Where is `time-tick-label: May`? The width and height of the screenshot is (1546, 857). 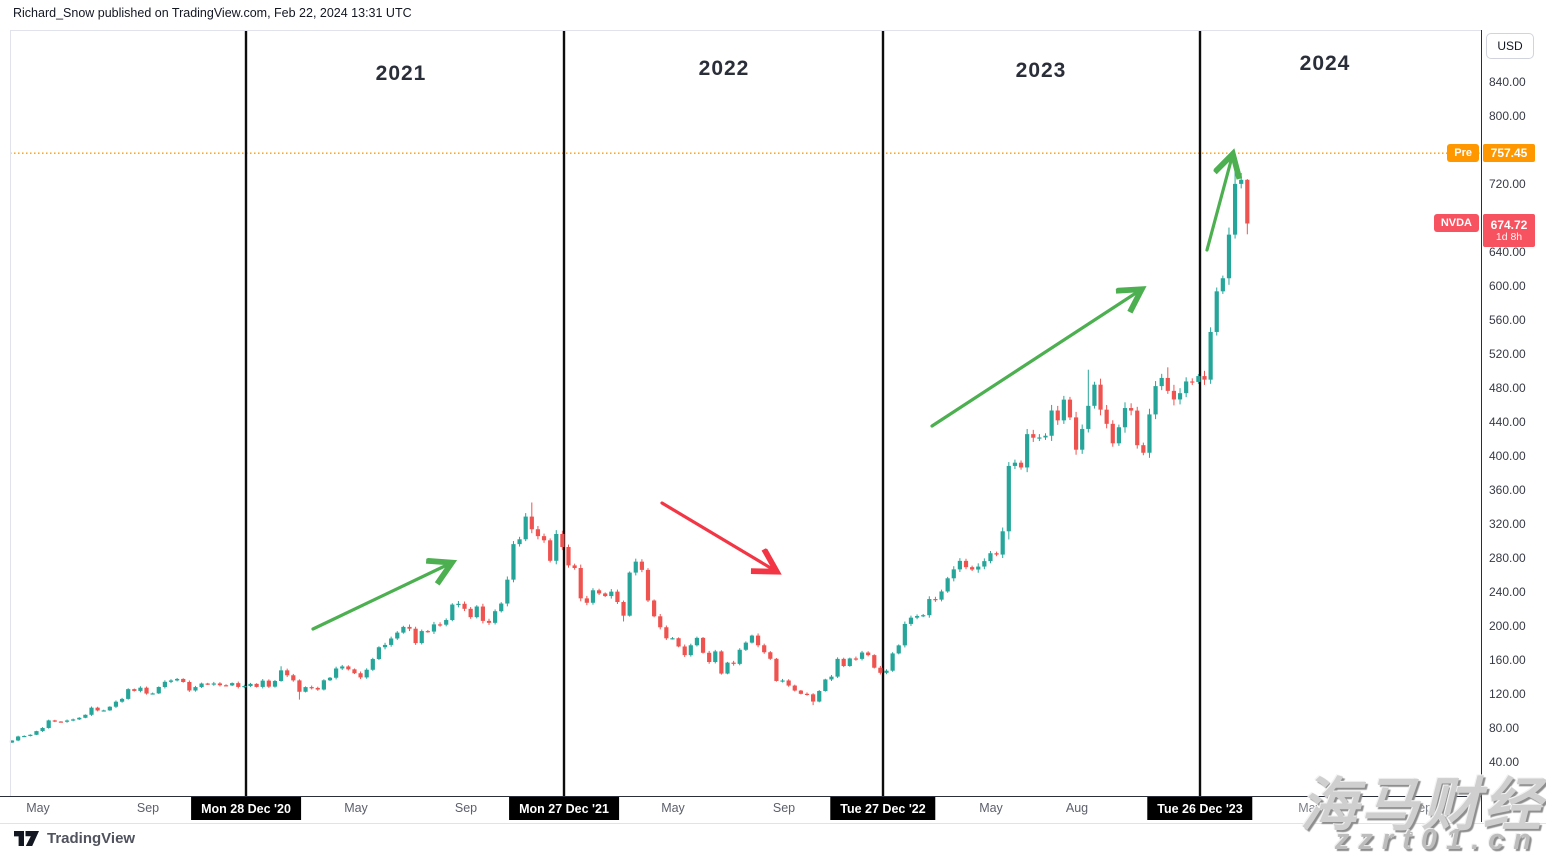
time-tick-label: May is located at coordinates (673, 808).